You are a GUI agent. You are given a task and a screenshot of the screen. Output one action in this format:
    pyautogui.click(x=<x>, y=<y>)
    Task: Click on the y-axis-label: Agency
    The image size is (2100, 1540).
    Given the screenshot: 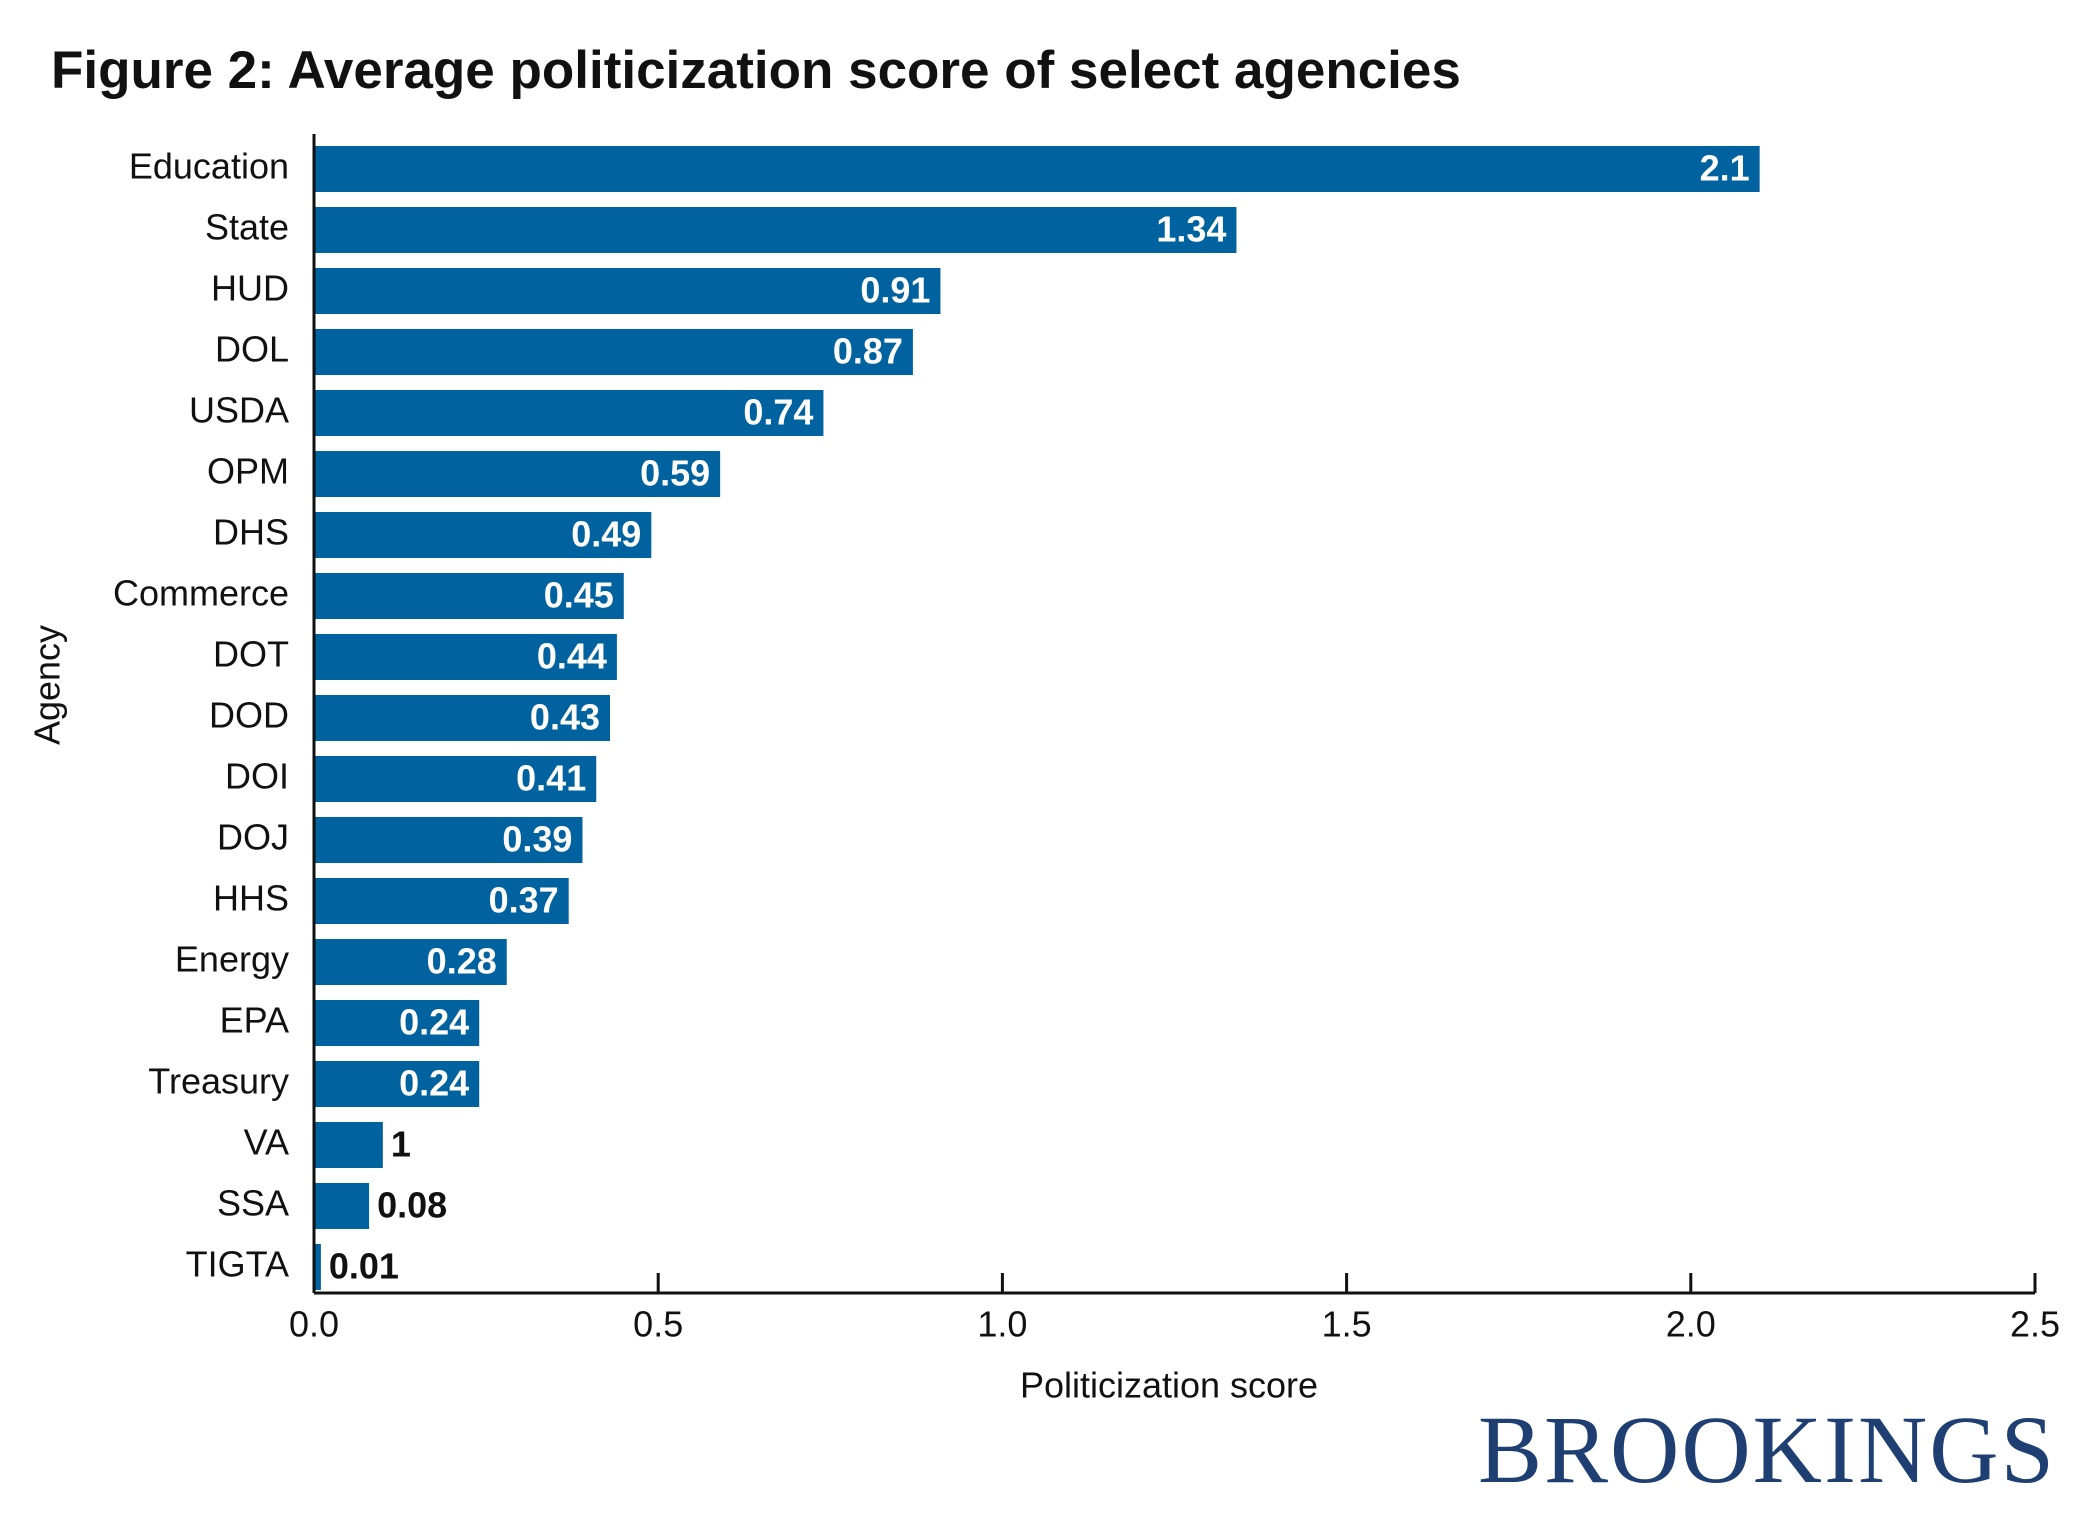 What is the action you would take?
    pyautogui.click(x=47, y=685)
    